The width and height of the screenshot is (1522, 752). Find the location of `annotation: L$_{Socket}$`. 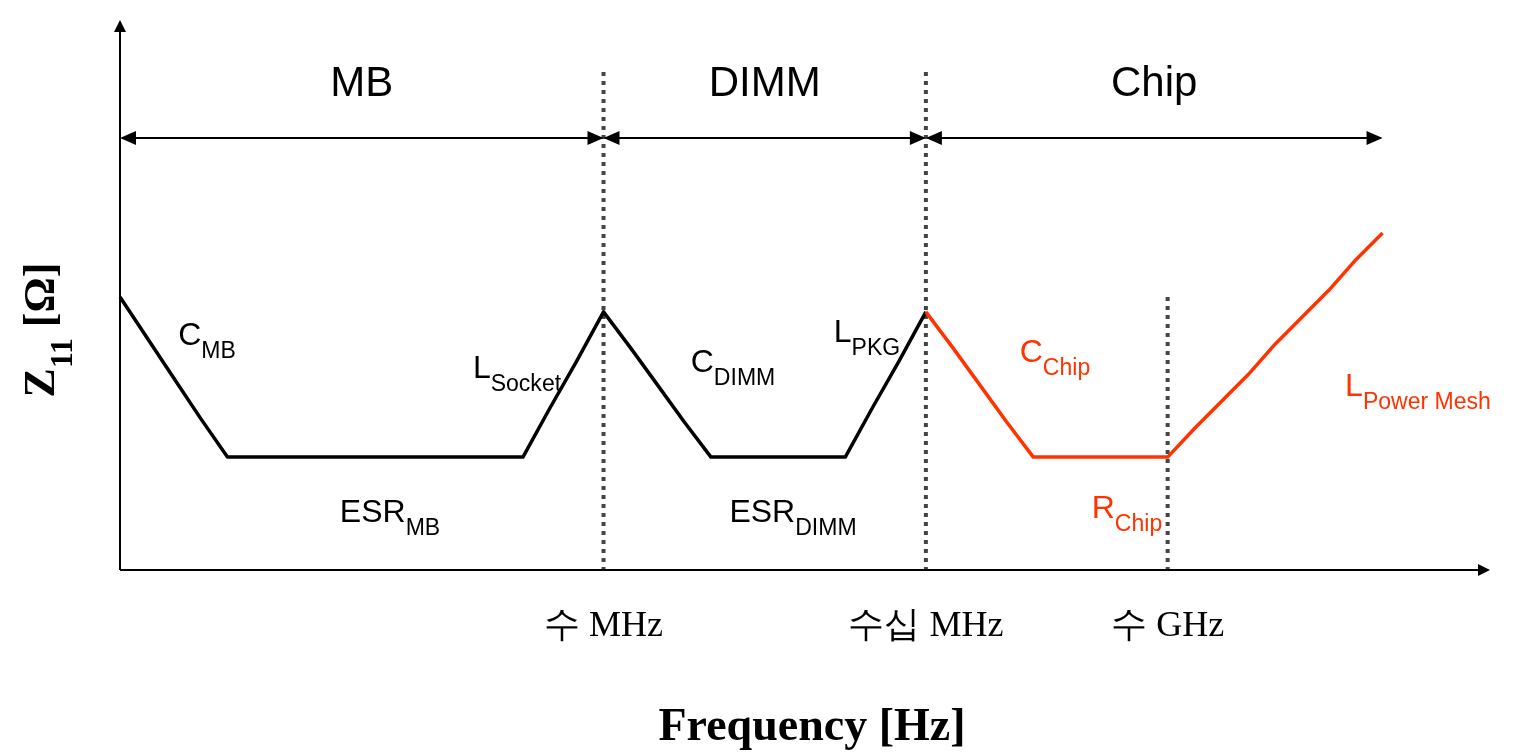

annotation: L$_{Socket}$ is located at coordinates (517, 372).